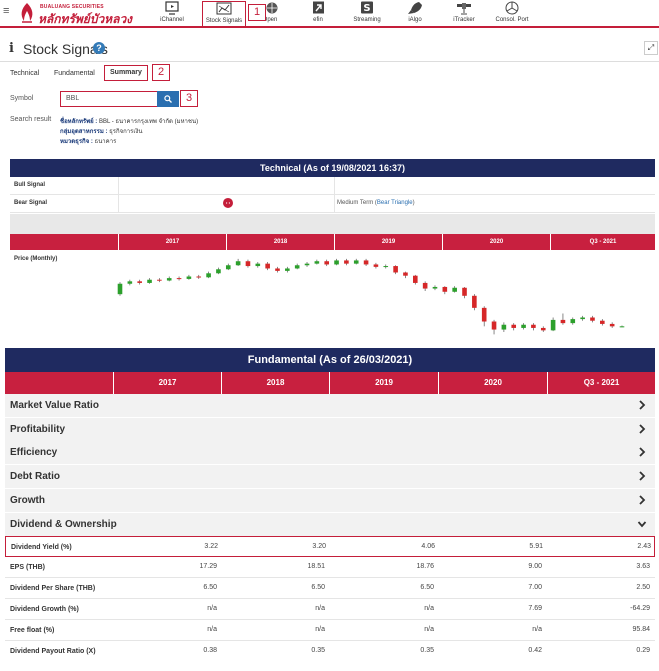 The image size is (659, 671). I want to click on nav-streaming: S Streaming, so click(367, 14).